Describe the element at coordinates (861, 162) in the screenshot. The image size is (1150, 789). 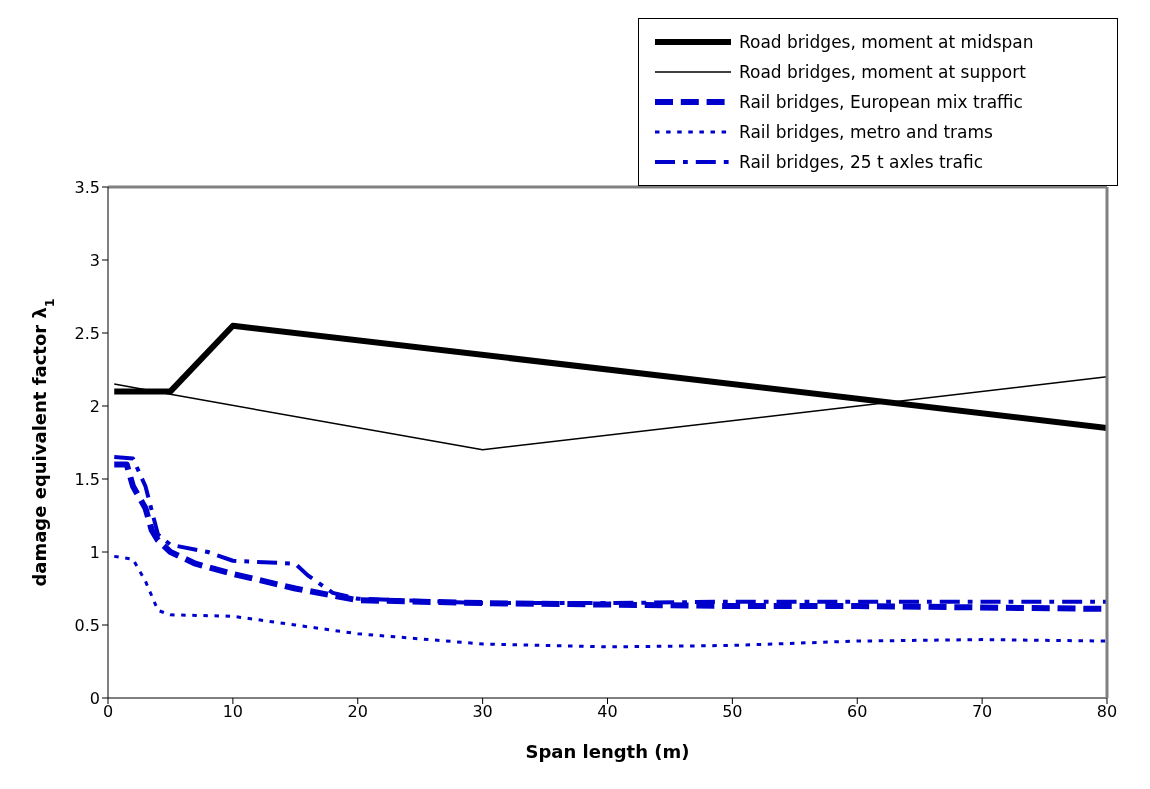
I see `legend-label: Rail bridges, 25 t axles trafic` at that location.